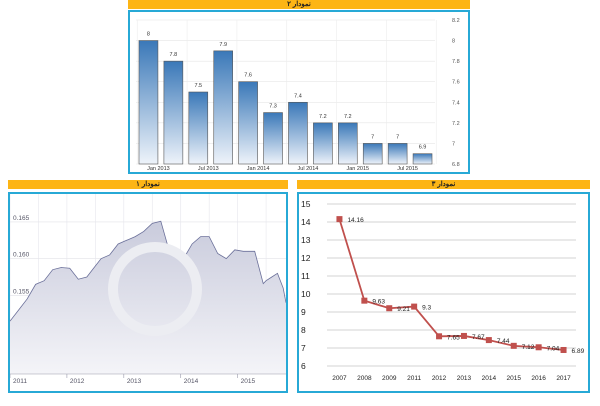  Describe the element at coordinates (456, 124) in the screenshot. I see `y-tick-label: 7.2` at that location.